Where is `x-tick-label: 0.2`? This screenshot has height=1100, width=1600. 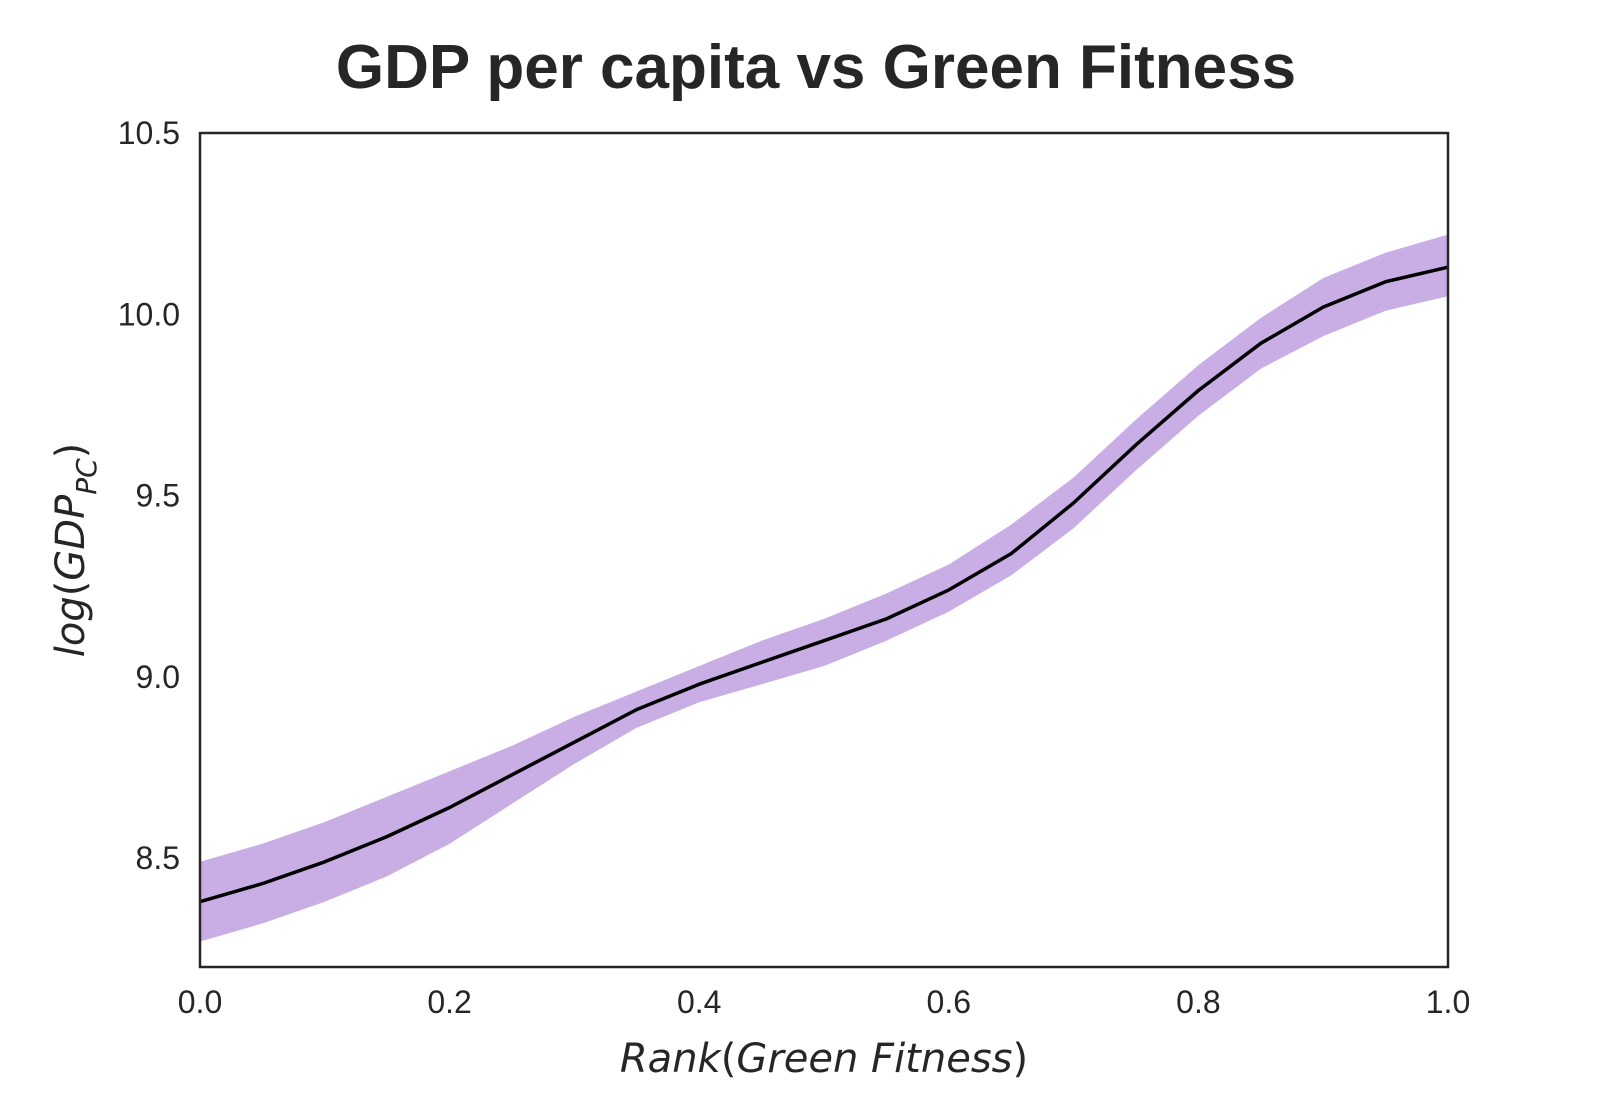 x-tick-label: 0.2 is located at coordinates (449, 1002).